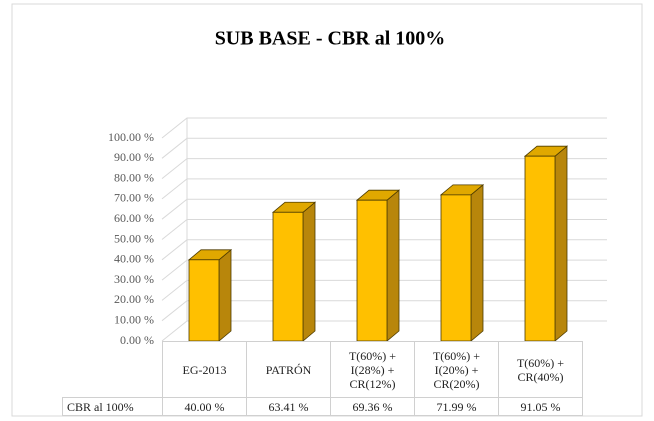 The height and width of the screenshot is (421, 654). I want to click on series-name-cell: CBR al 100%, so click(112, 406).